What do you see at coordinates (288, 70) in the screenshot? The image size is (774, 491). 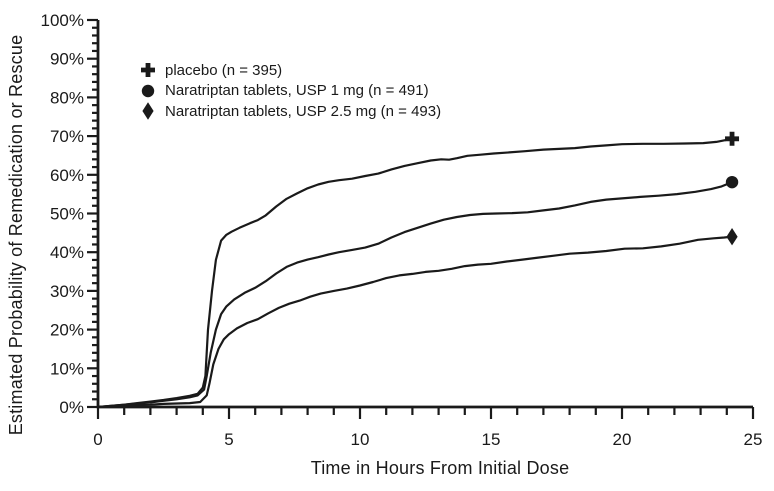 I see `legend-item-placebo: placebo (n = 395)` at bounding box center [288, 70].